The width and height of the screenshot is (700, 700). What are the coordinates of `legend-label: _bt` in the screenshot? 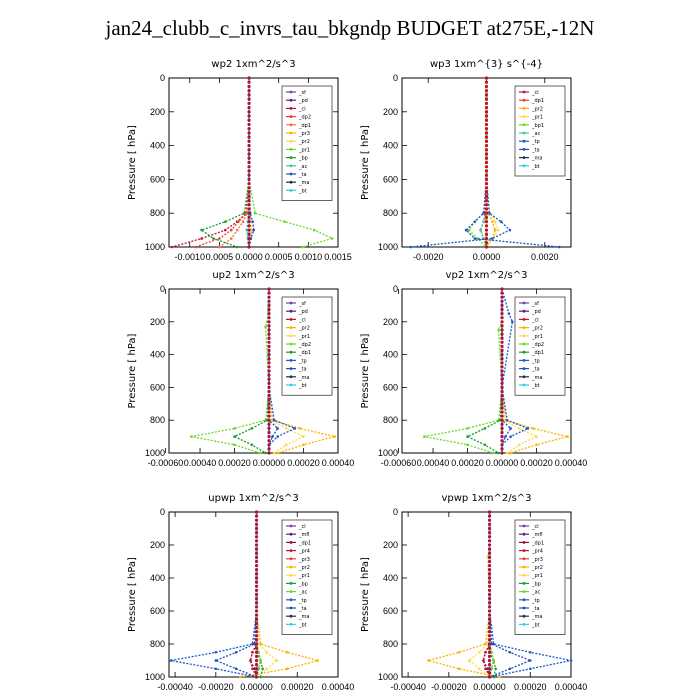 It's located at (302, 625).